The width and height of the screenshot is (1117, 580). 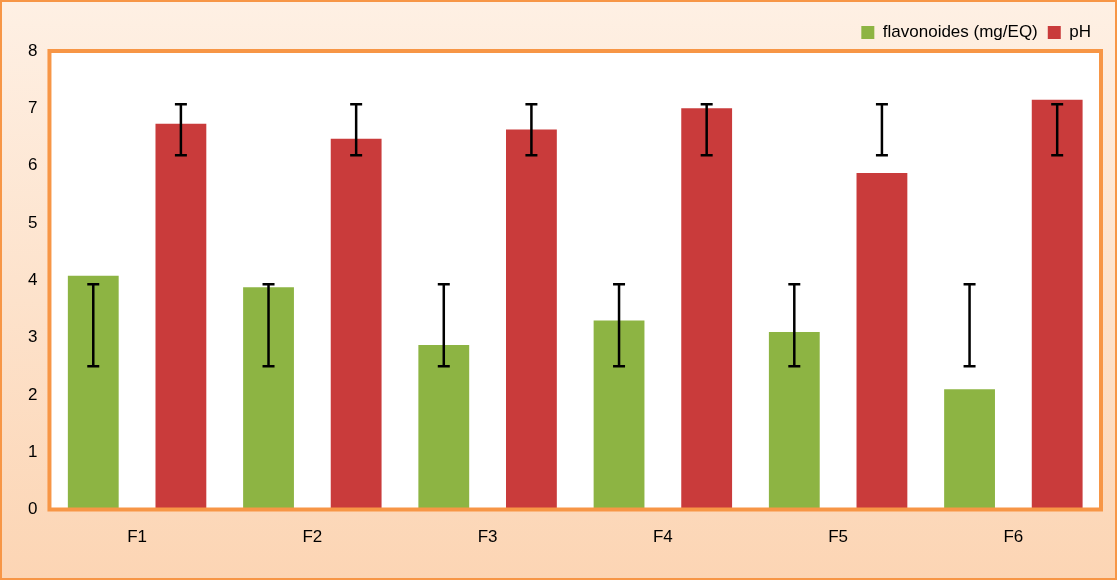 What do you see at coordinates (662, 537) in the screenshot?
I see `x-tick-label: F4` at bounding box center [662, 537].